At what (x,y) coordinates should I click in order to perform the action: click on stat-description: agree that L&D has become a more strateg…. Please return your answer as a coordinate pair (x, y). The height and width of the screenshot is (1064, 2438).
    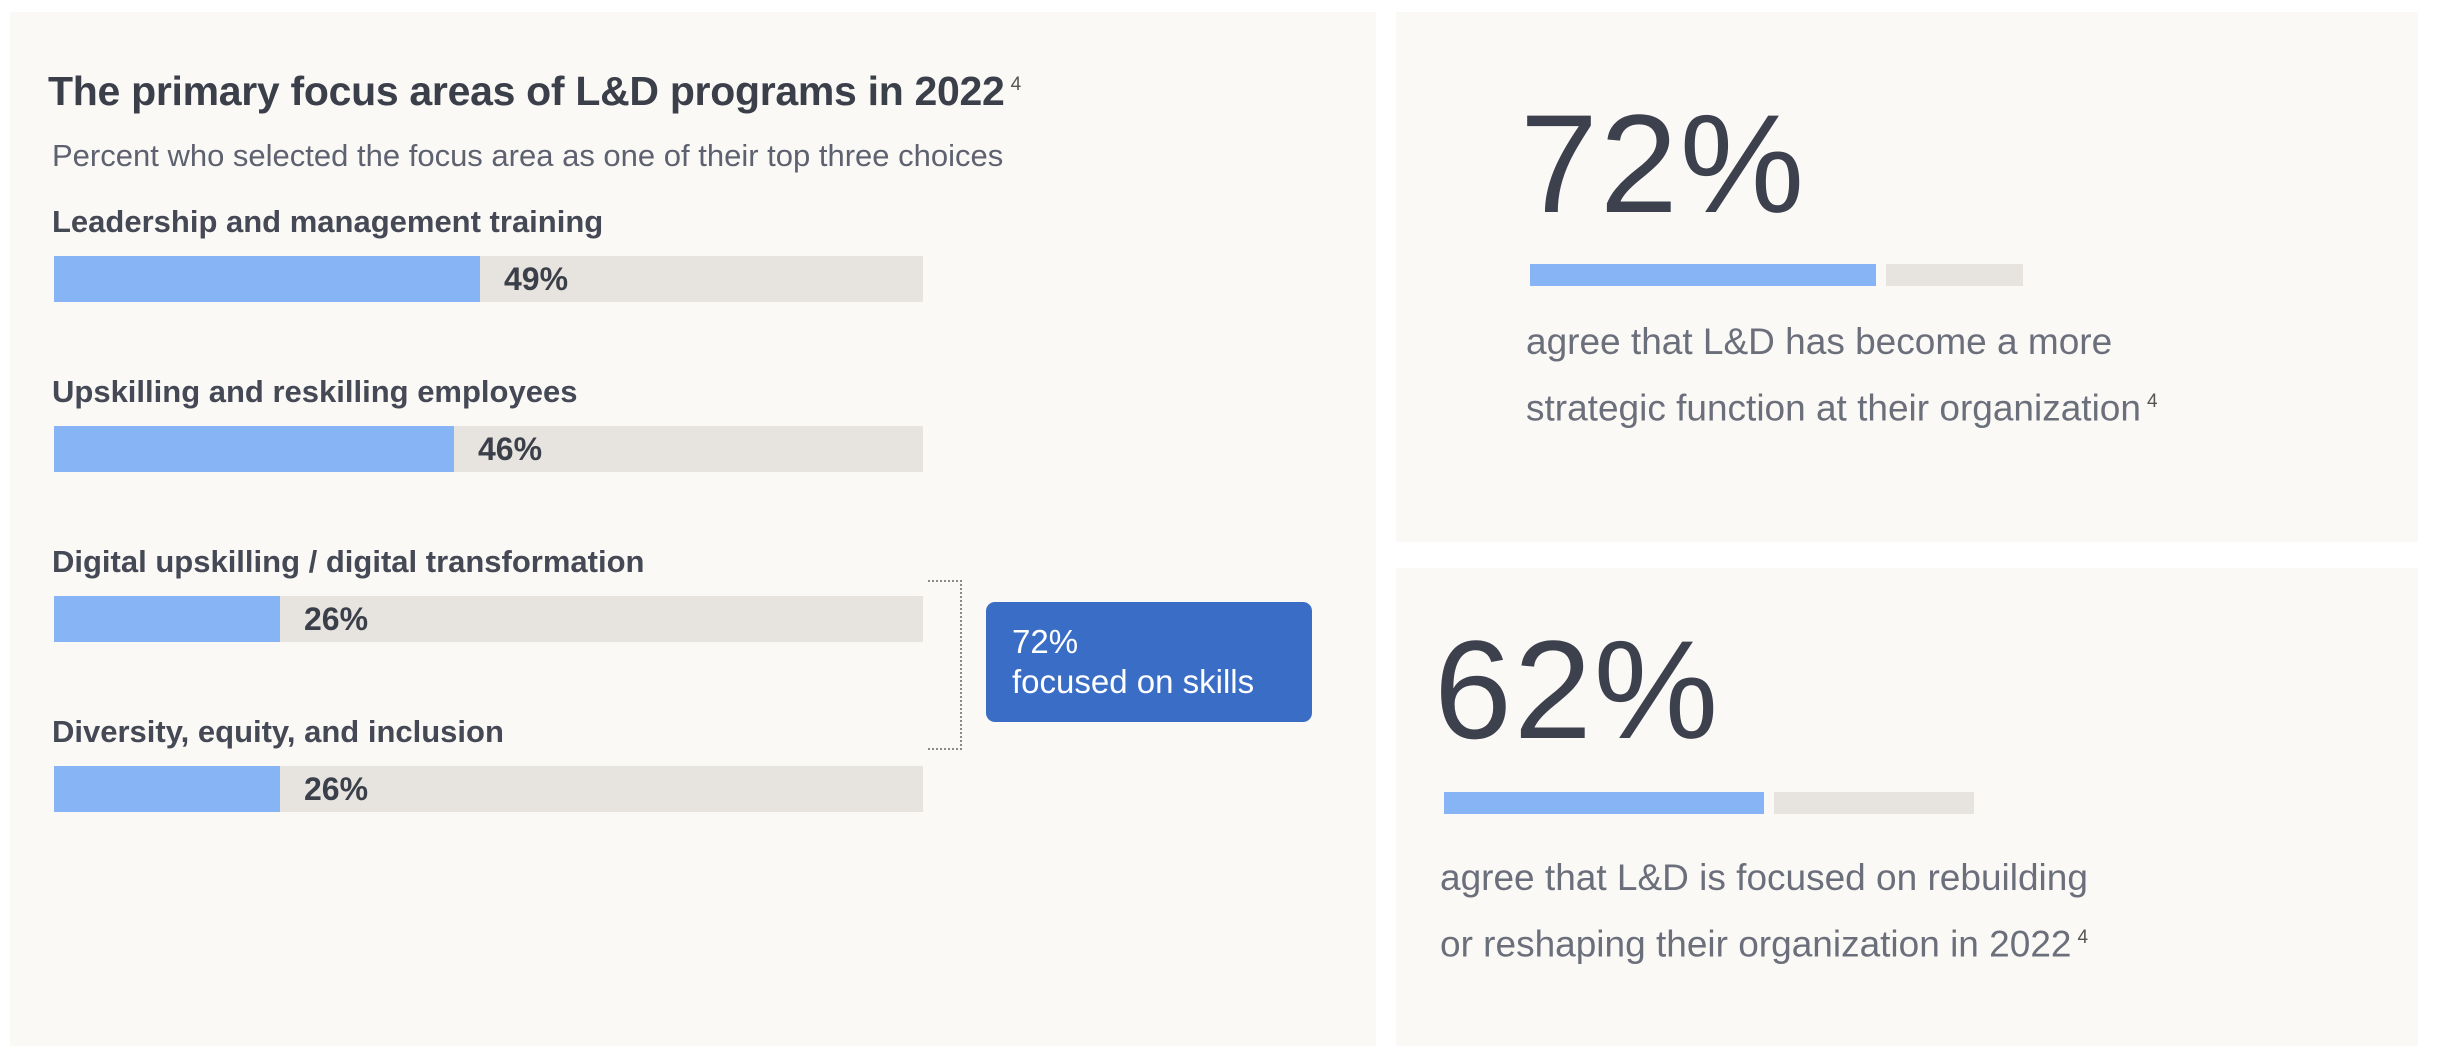
    Looking at the image, I should click on (1842, 375).